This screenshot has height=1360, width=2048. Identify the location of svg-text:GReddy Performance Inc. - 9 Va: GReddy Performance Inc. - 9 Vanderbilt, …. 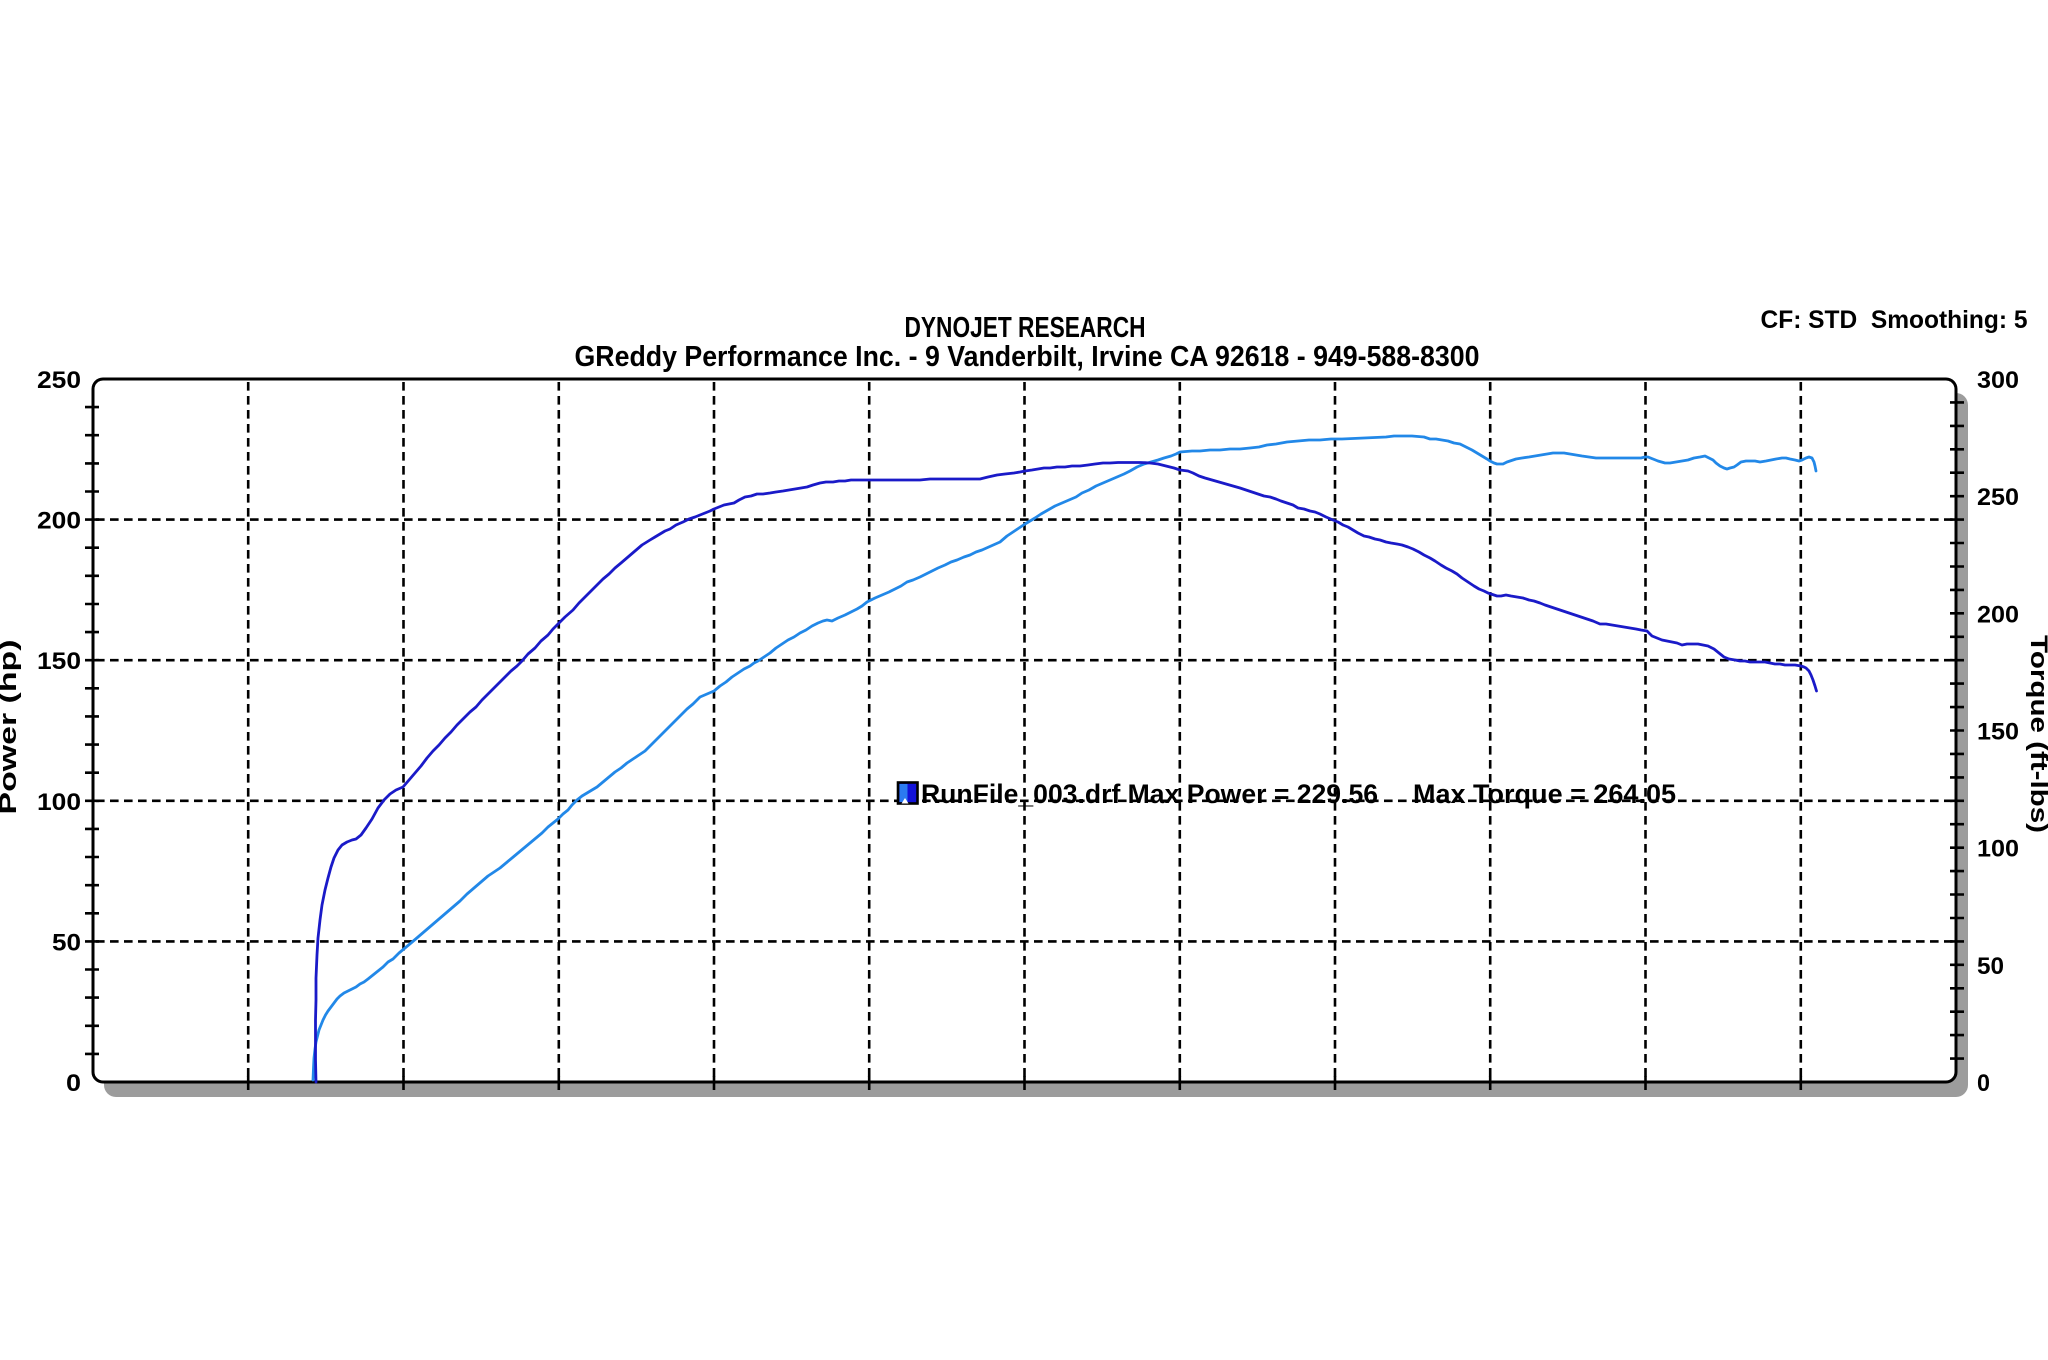
(1027, 357).